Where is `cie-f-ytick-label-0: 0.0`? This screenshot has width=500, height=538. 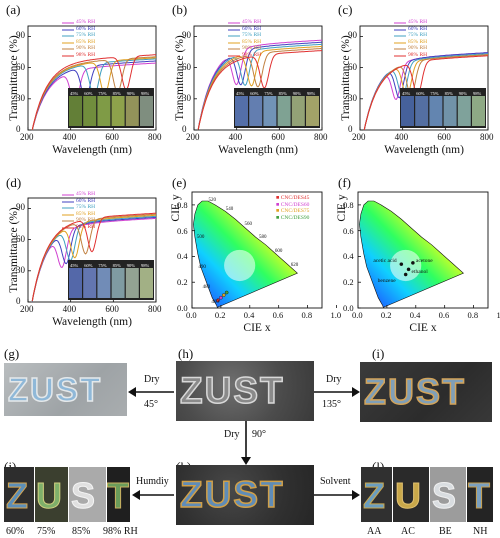
cie-f-ytick-label-0: 0.0 is located at coordinates (348, 308).